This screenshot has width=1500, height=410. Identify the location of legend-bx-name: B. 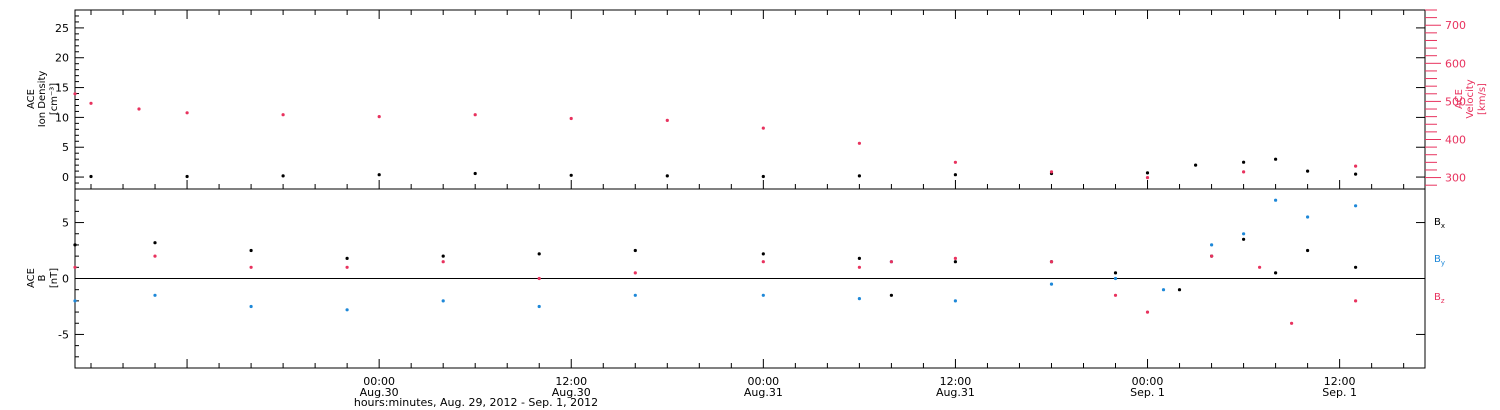
(1437, 222).